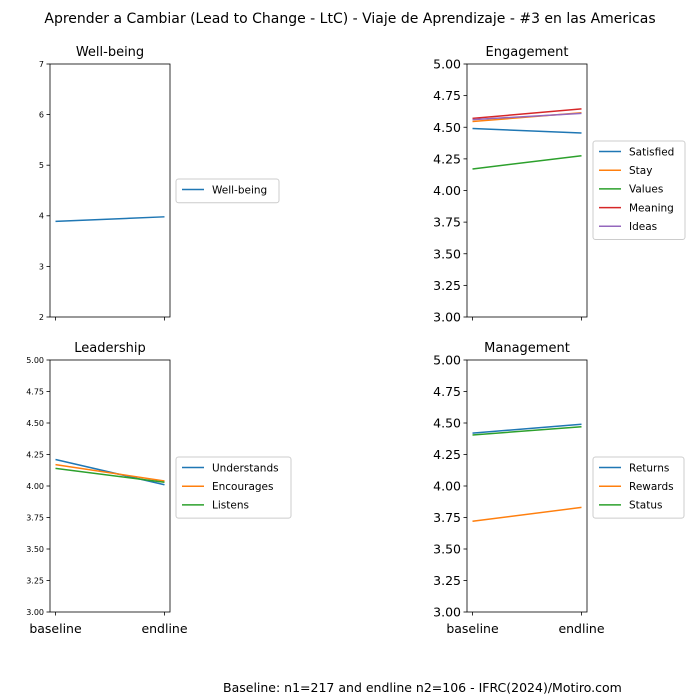 Image resolution: width=700 pixels, height=700 pixels. What do you see at coordinates (649, 468) in the screenshot?
I see `legend-label: Returns` at bounding box center [649, 468].